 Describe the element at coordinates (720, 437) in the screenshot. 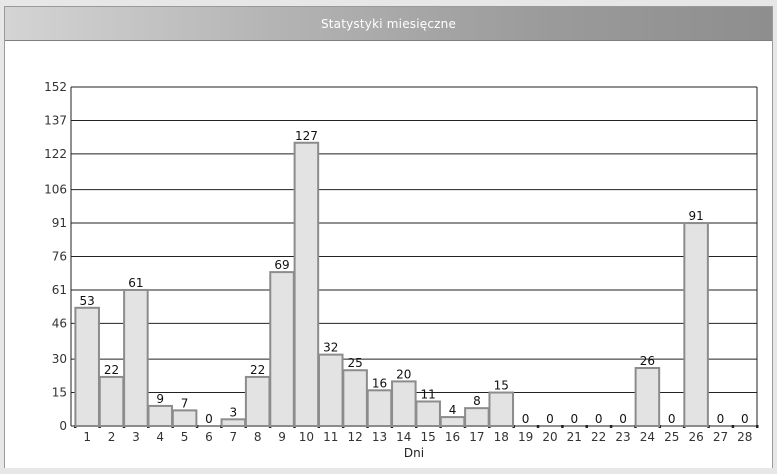

I see `x-tick-label: 27` at that location.